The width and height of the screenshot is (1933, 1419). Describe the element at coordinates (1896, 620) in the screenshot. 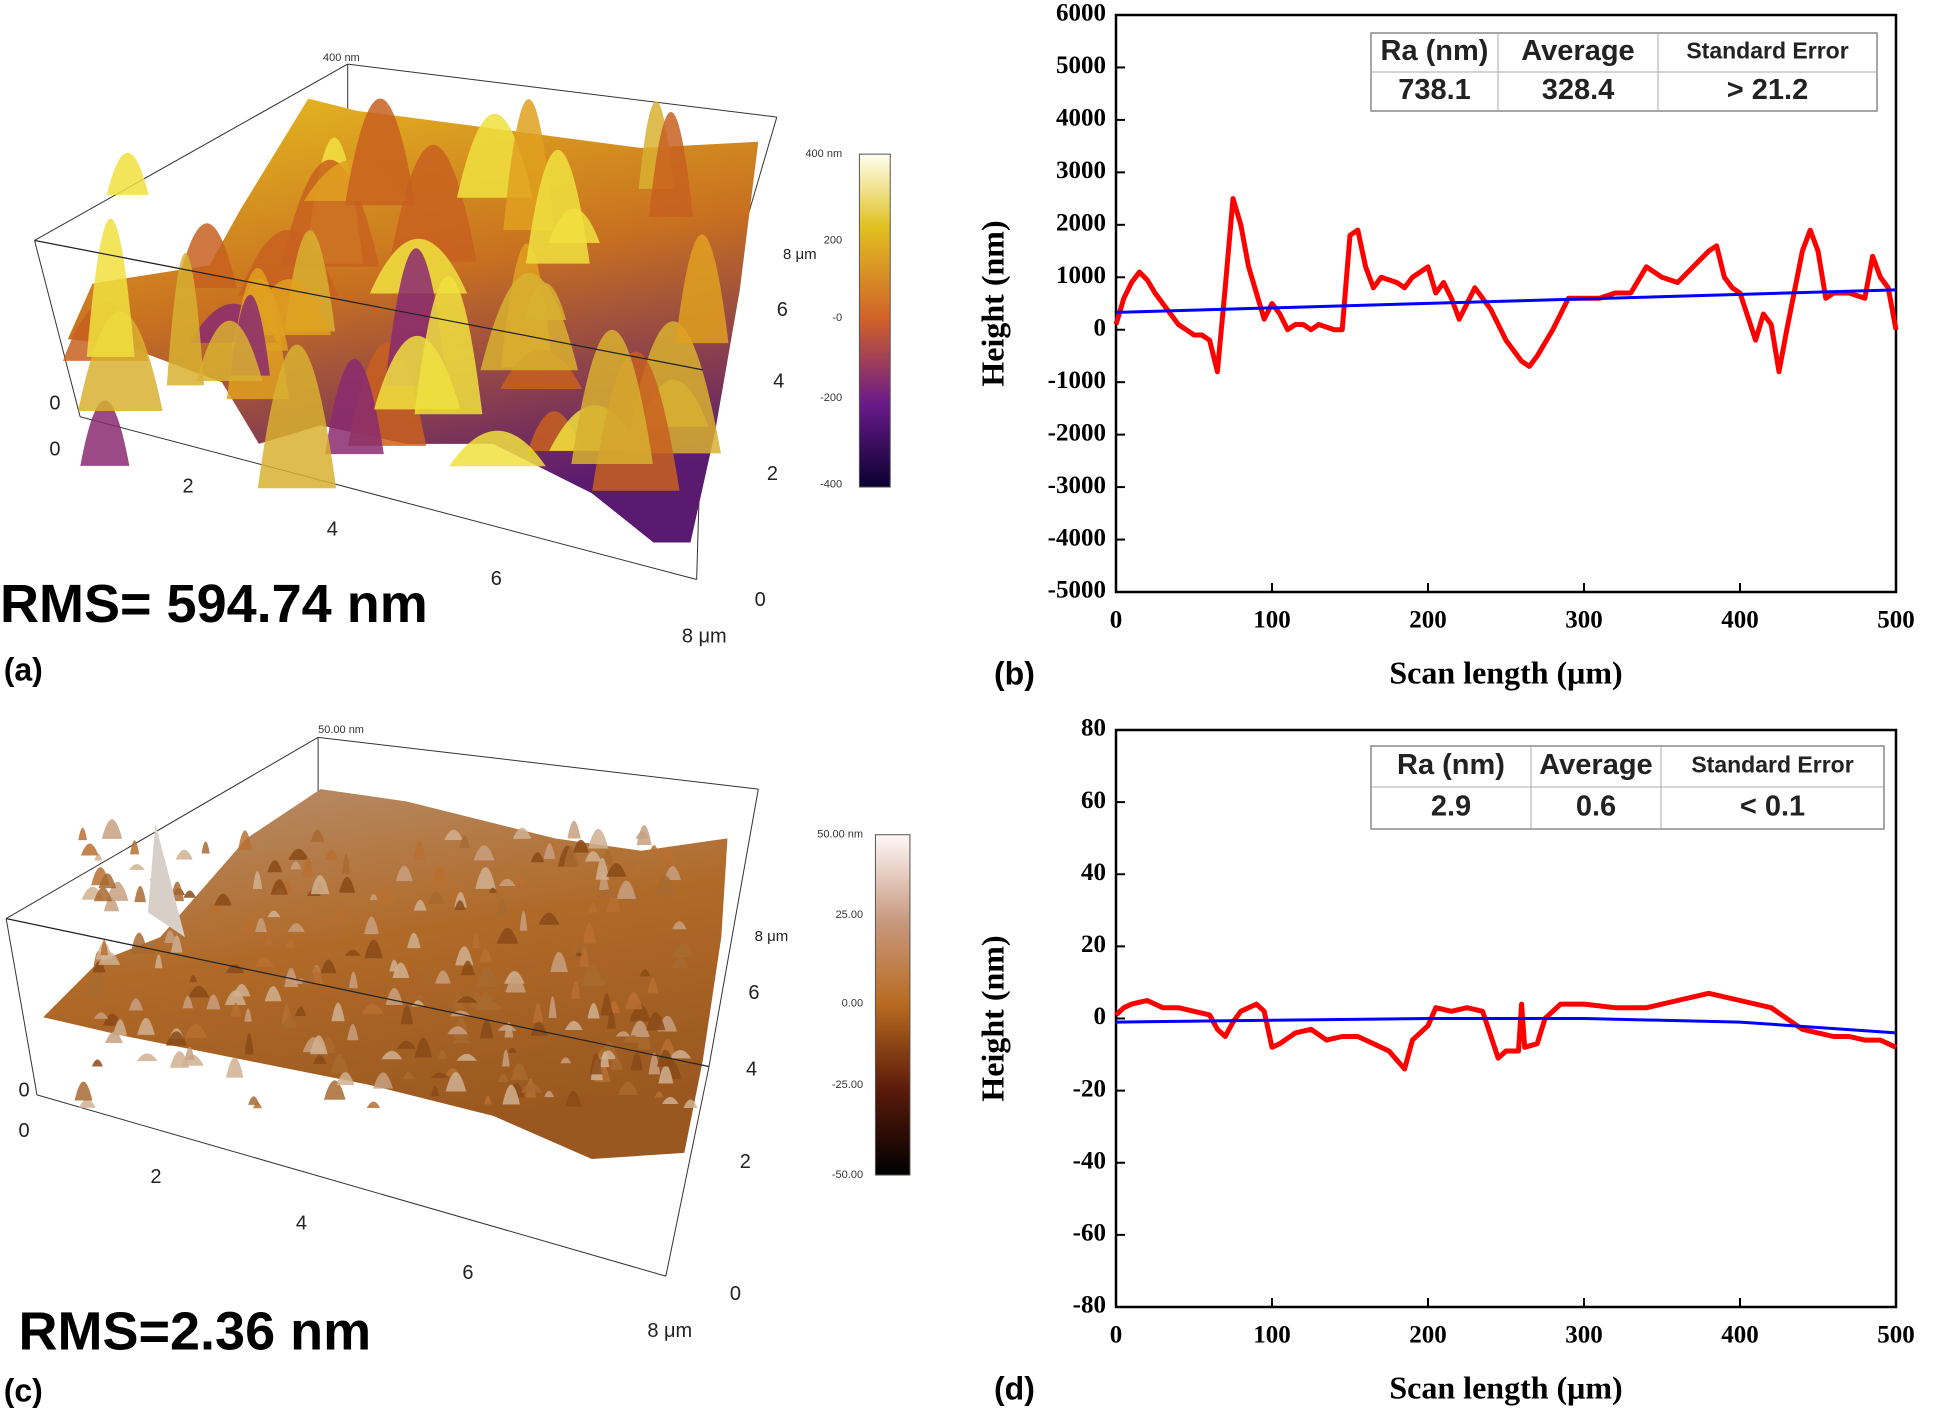

I see `x-tick-label: 500` at that location.